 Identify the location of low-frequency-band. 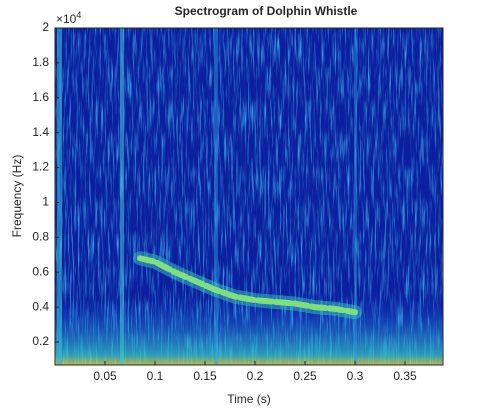
(249, 332).